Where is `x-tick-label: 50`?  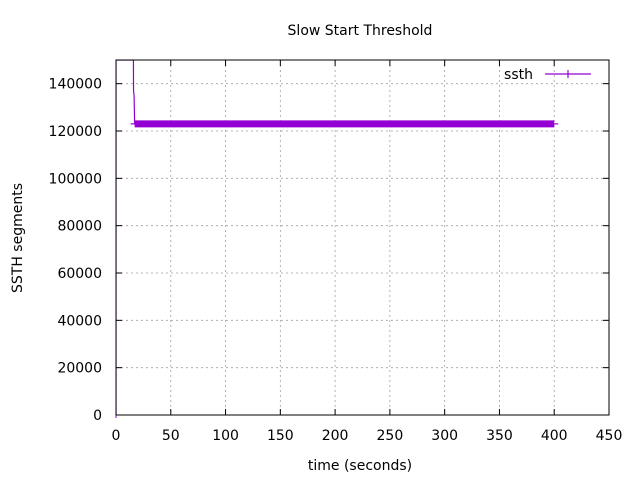
x-tick-label: 50 is located at coordinates (171, 436).